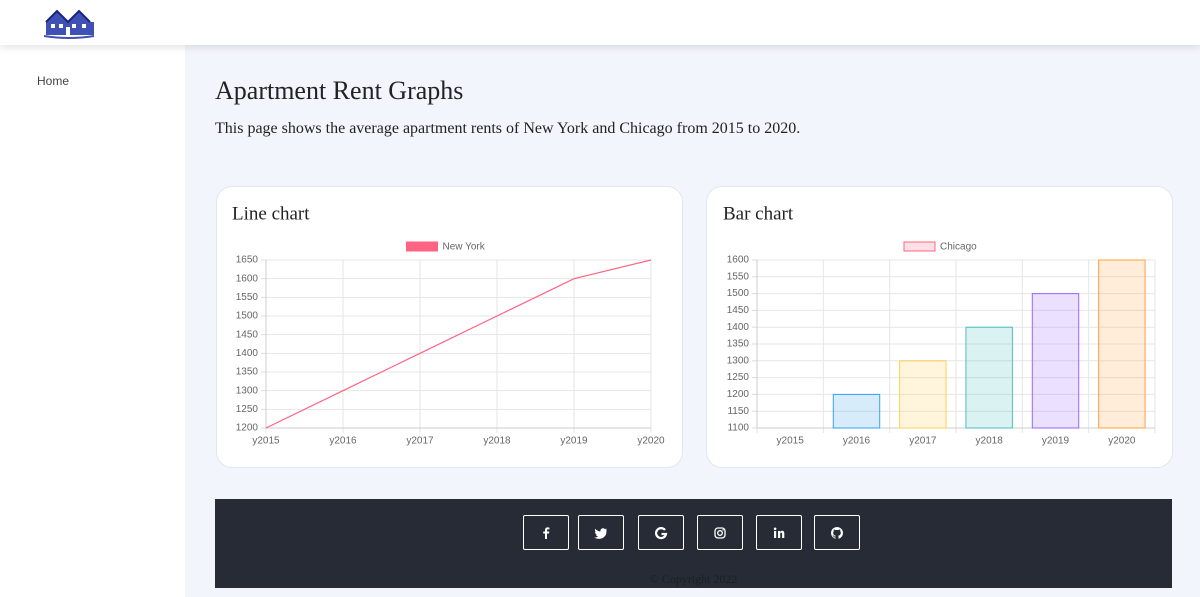  What do you see at coordinates (271, 213) in the screenshot?
I see `chart-title: Line chart` at bounding box center [271, 213].